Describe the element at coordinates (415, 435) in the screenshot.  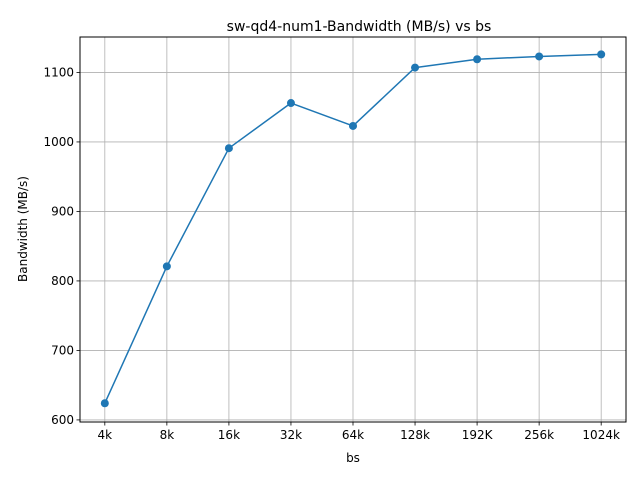
I see `x-tick-label: 128k` at that location.